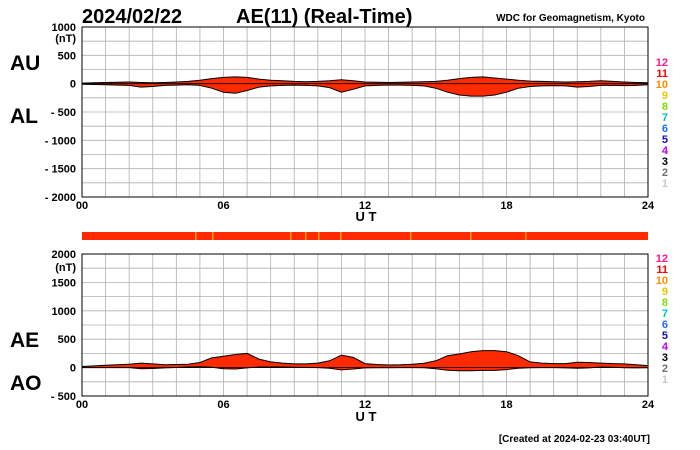  I want to click on ae-ao-ytick-label: 2000, so click(64, 255).